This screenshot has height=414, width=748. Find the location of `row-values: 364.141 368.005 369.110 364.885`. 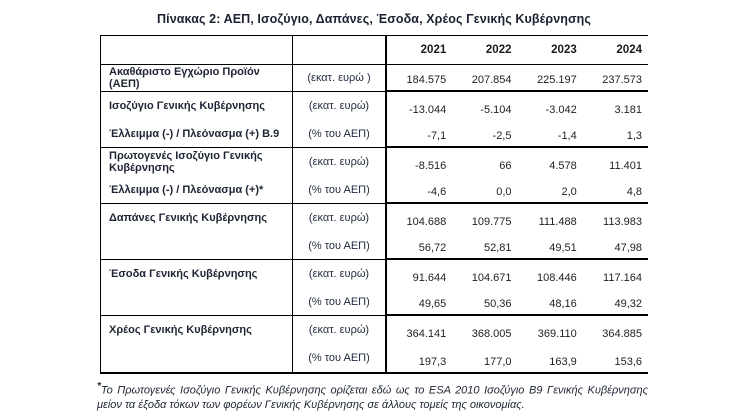

row-values: 364.141 368.005 369.110 364.885 is located at coordinates (517, 330).